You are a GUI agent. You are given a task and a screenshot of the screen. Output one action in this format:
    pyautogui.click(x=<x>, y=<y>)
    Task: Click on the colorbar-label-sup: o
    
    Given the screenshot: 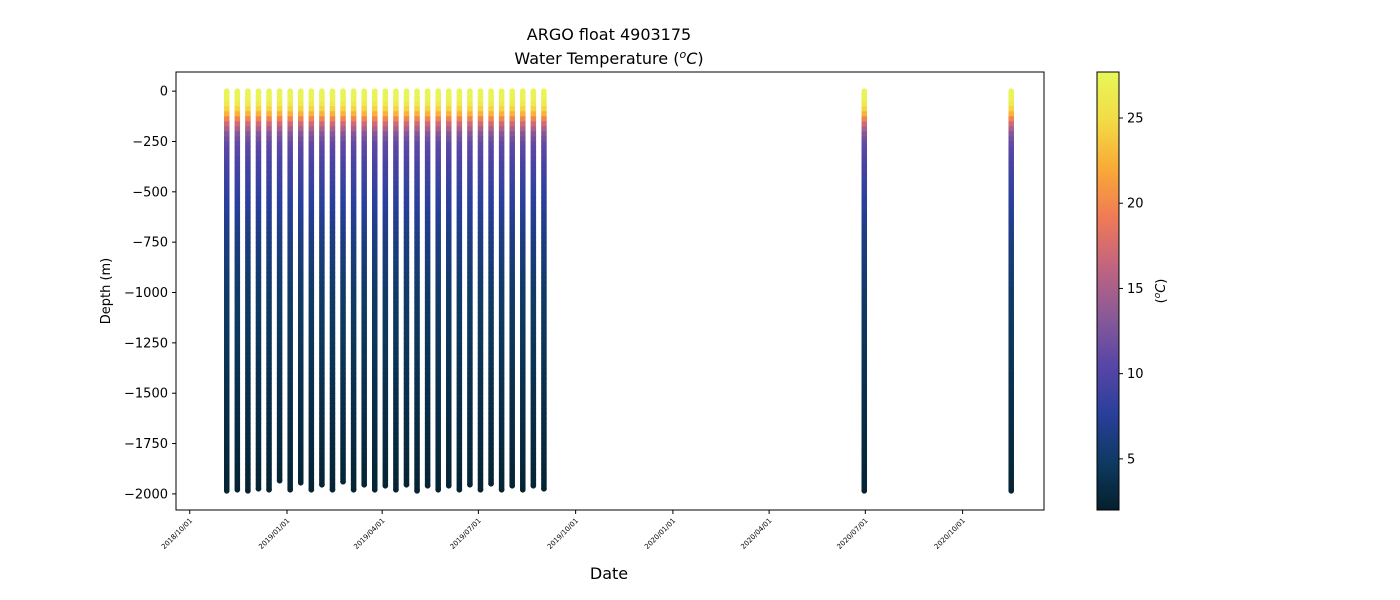 What is the action you would take?
    pyautogui.click(x=1158, y=295)
    